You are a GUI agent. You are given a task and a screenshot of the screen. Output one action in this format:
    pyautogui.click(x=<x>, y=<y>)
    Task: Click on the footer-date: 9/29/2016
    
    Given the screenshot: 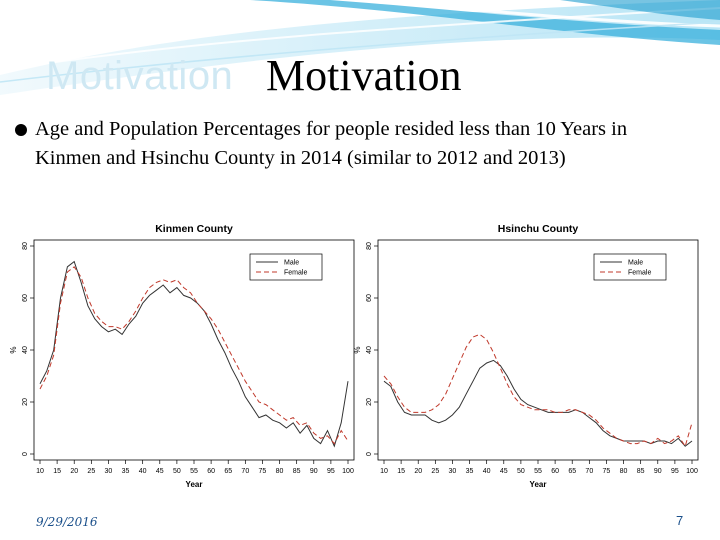 What is the action you would take?
    pyautogui.click(x=67, y=522)
    